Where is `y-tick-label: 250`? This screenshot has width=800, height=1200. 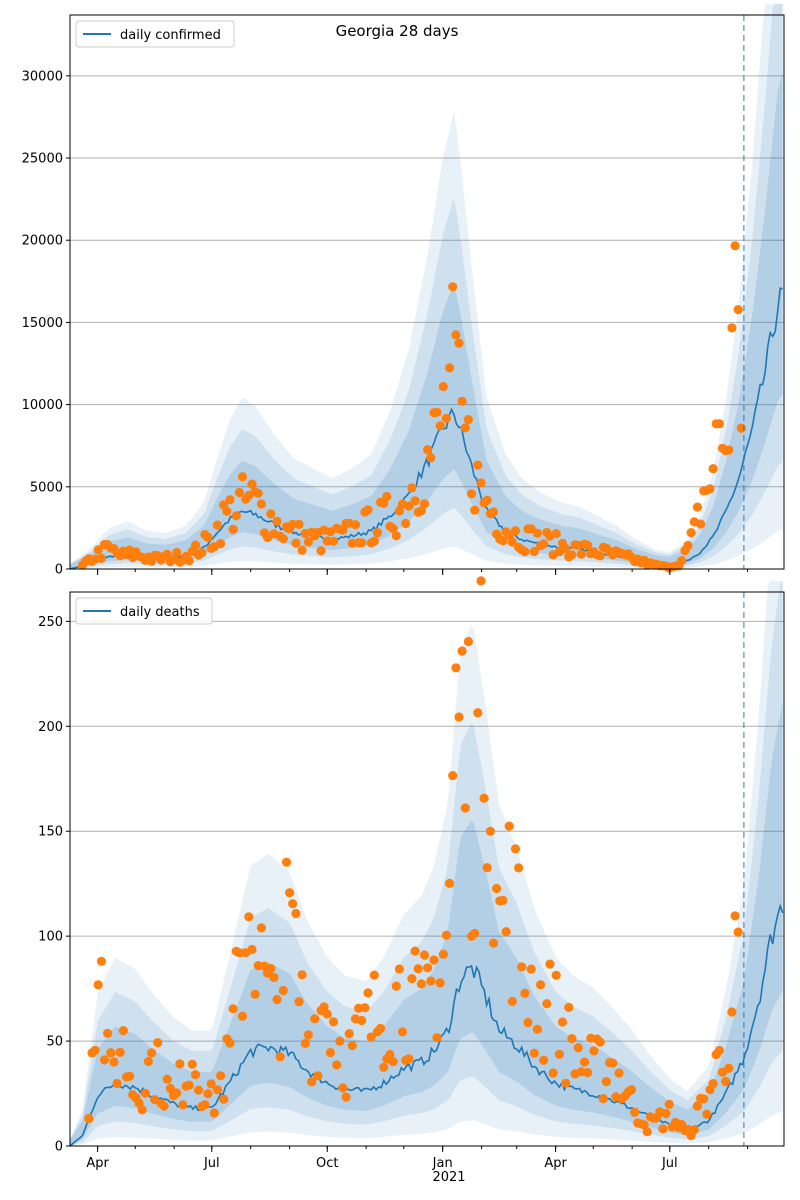
y-tick-label: 250 is located at coordinates (50, 622).